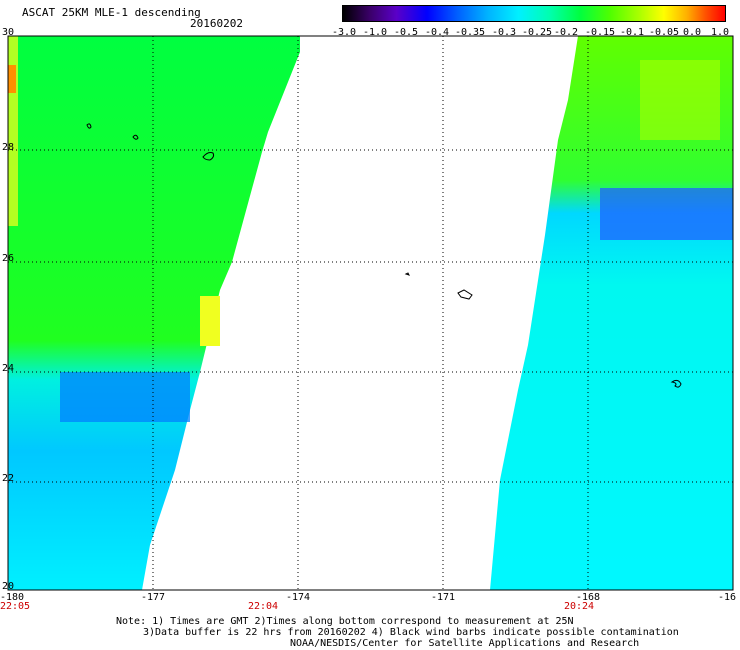 The image size is (740, 650). Describe the element at coordinates (664, 32) in the screenshot. I see `cbar-tick: -0.05` at that location.